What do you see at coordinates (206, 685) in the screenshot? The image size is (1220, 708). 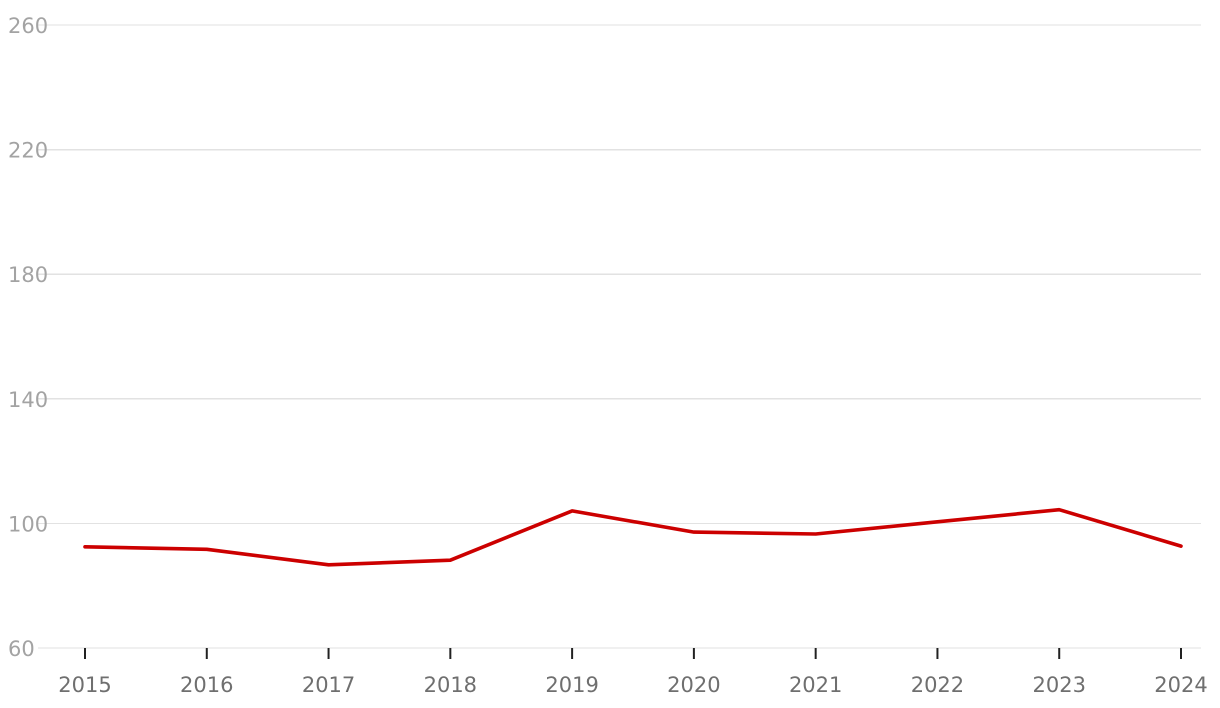 I see `x-tick-label-2016: 2016` at bounding box center [206, 685].